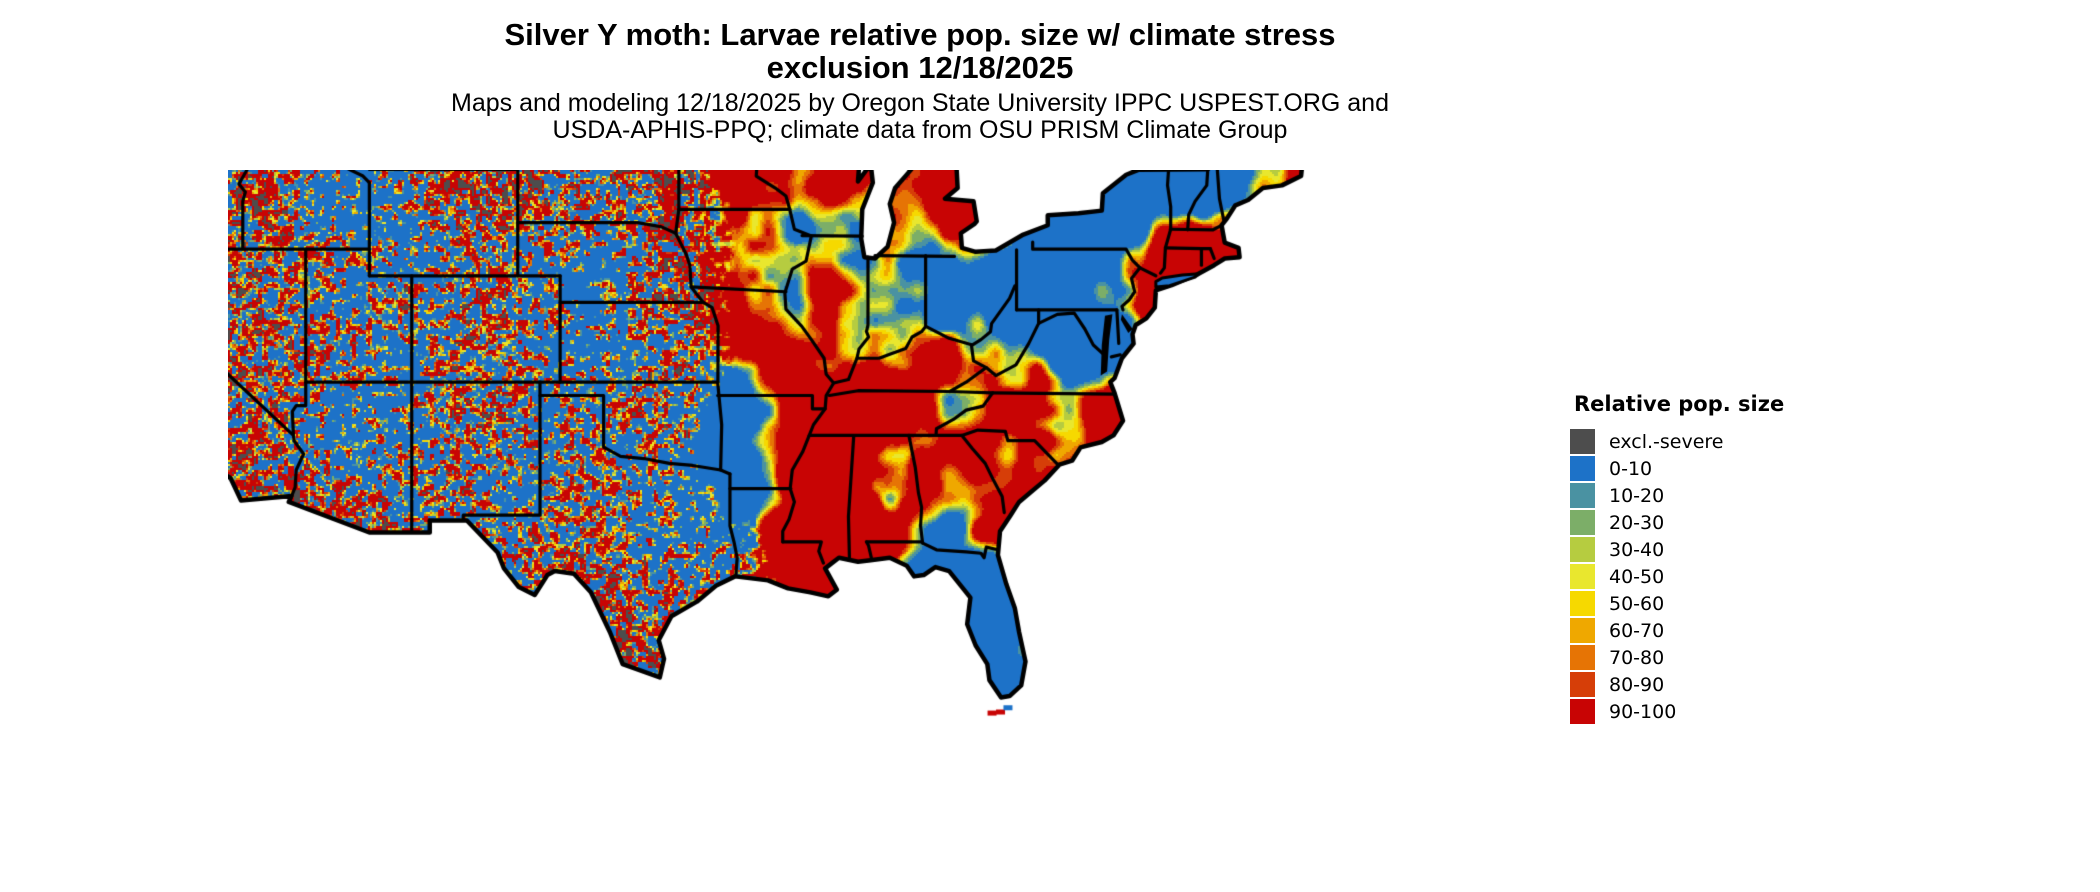 The image size is (2100, 892). What do you see at coordinates (1720, 522) in the screenshot?
I see `legend-item: 20-30` at bounding box center [1720, 522].